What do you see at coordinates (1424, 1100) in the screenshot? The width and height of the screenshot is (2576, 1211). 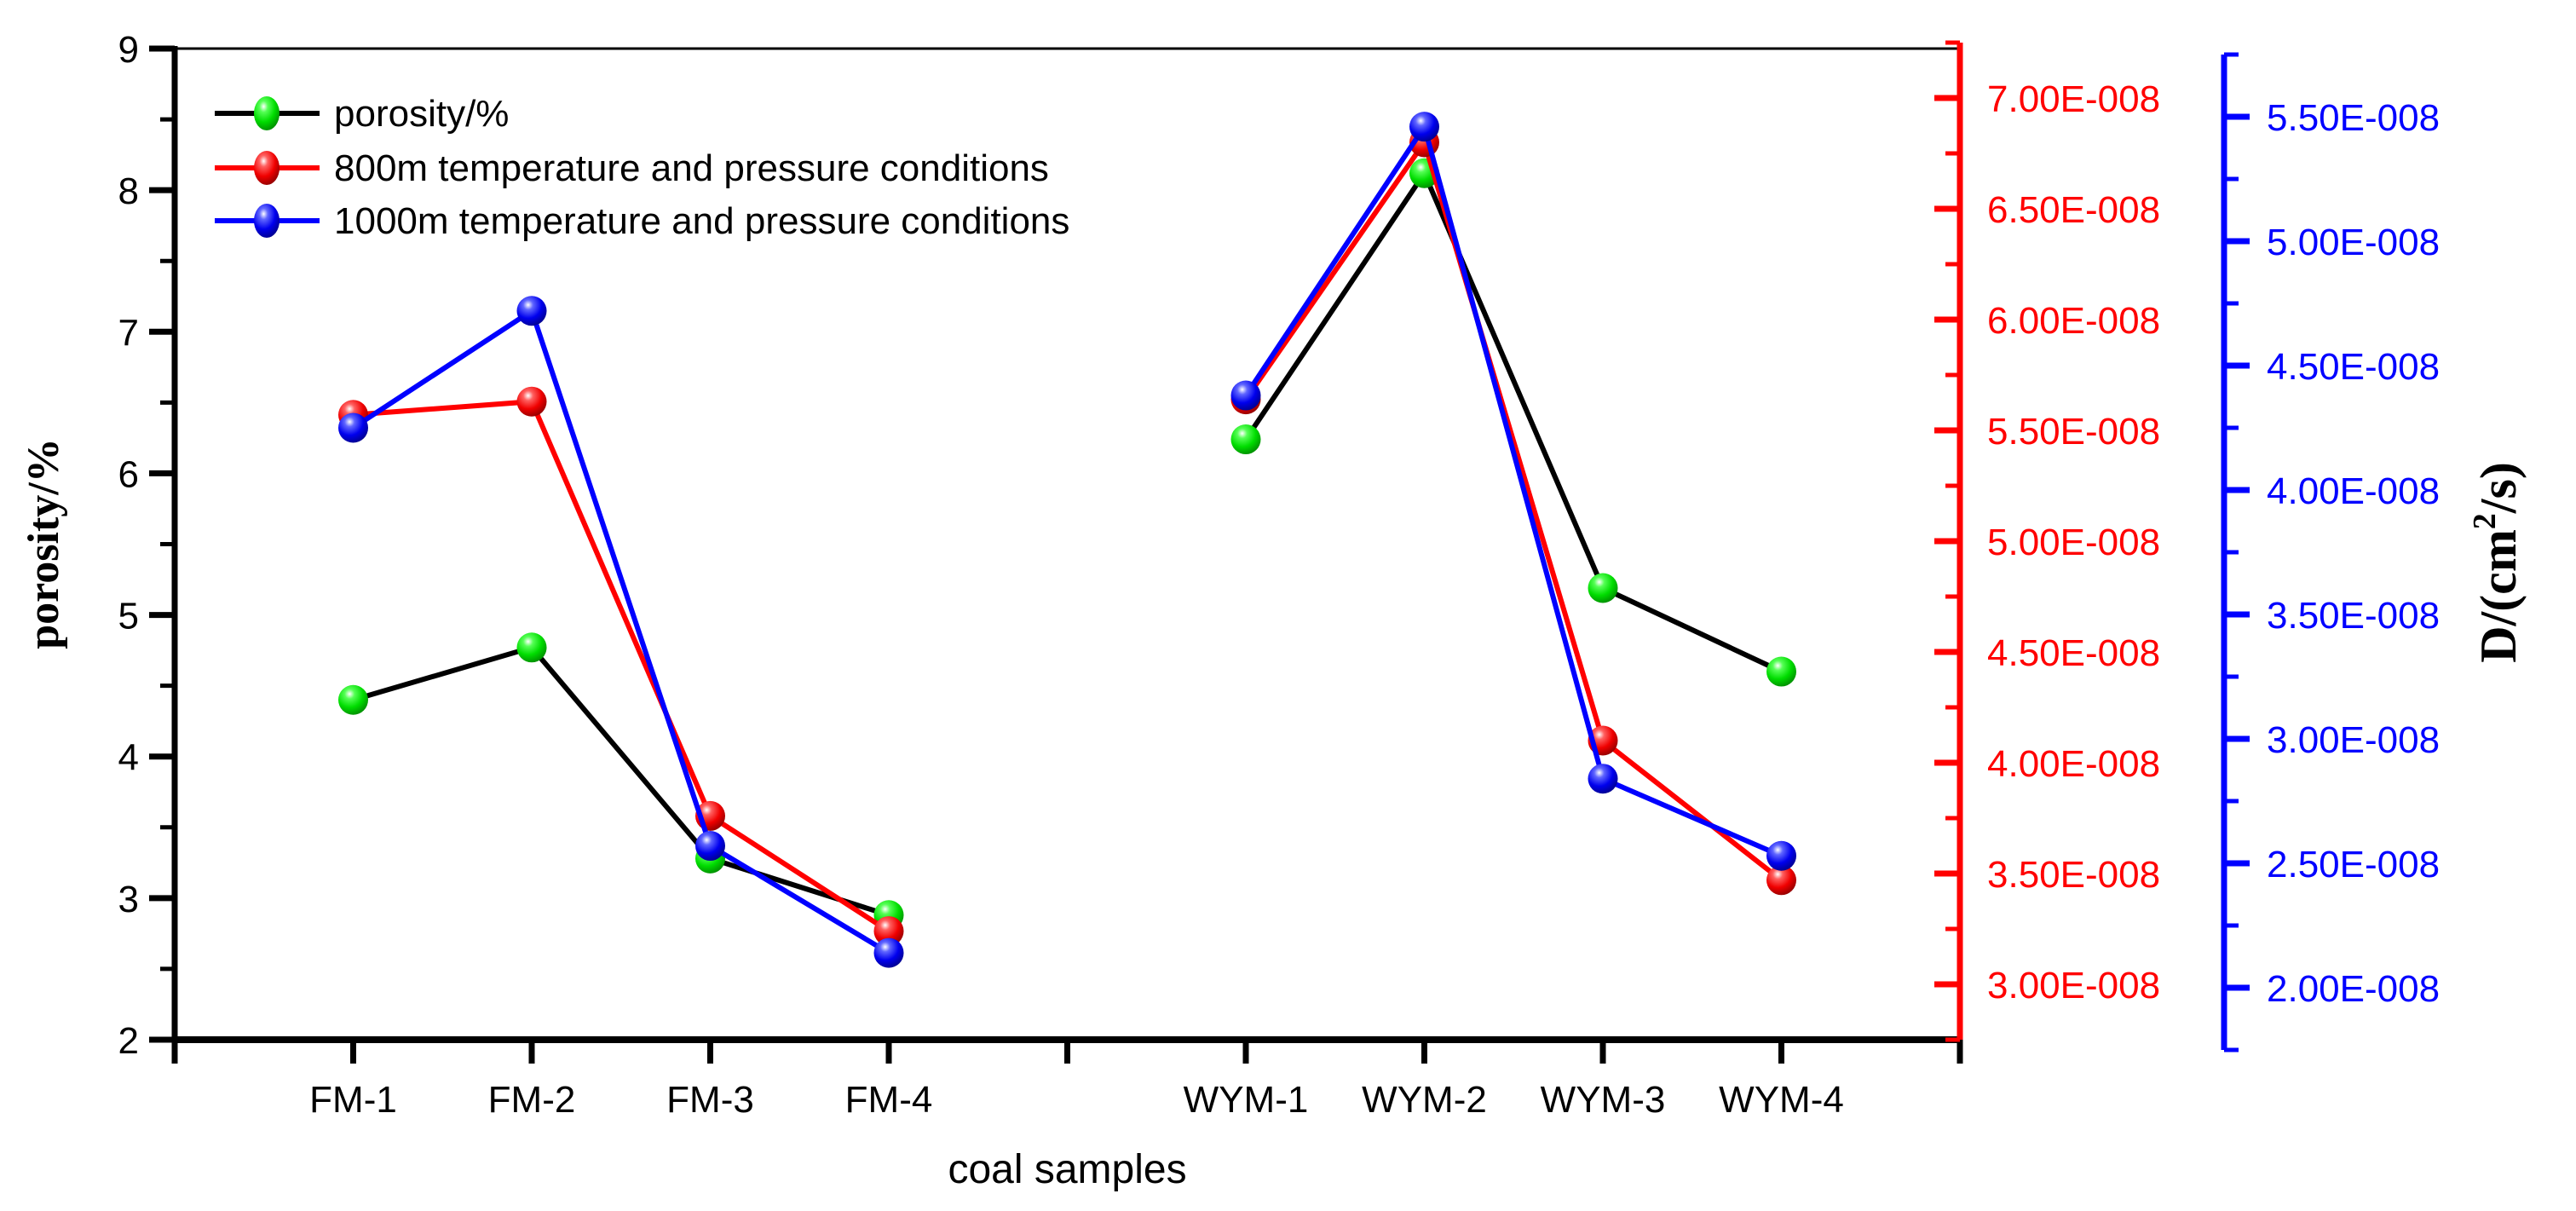 I see `x-category-label: WYM-2` at bounding box center [1424, 1100].